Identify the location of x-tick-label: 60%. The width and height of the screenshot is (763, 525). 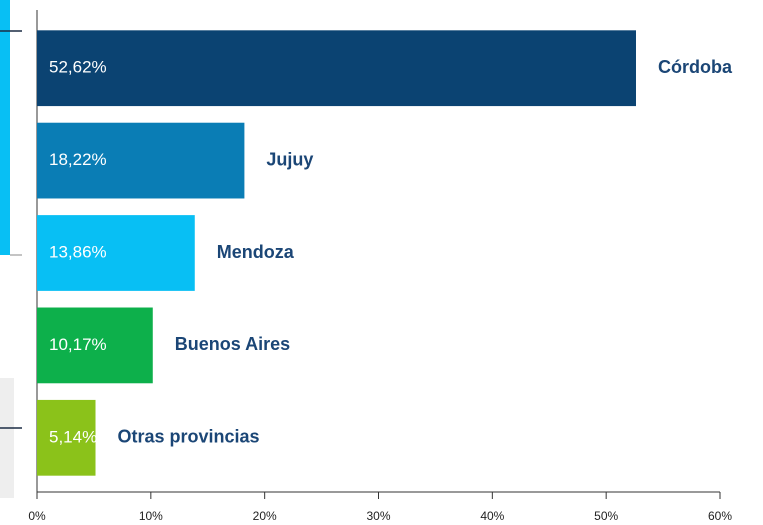
(720, 516).